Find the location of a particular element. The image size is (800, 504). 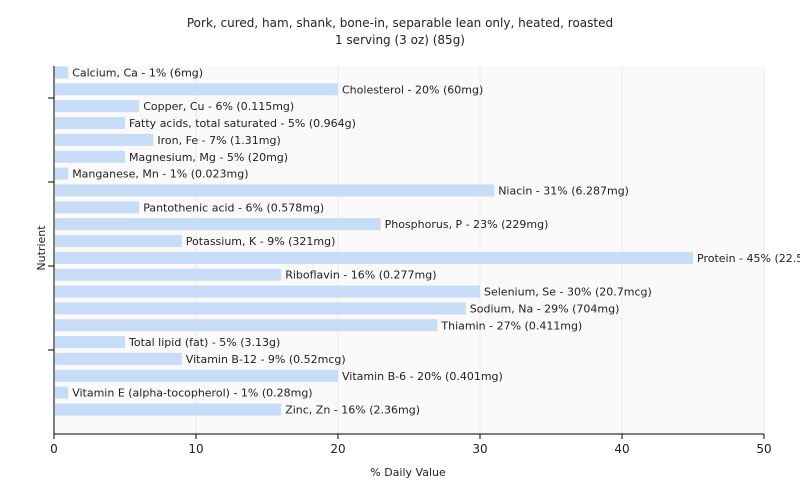

bar-label: Niacin - 31% (6.287mg) is located at coordinates (563, 190).